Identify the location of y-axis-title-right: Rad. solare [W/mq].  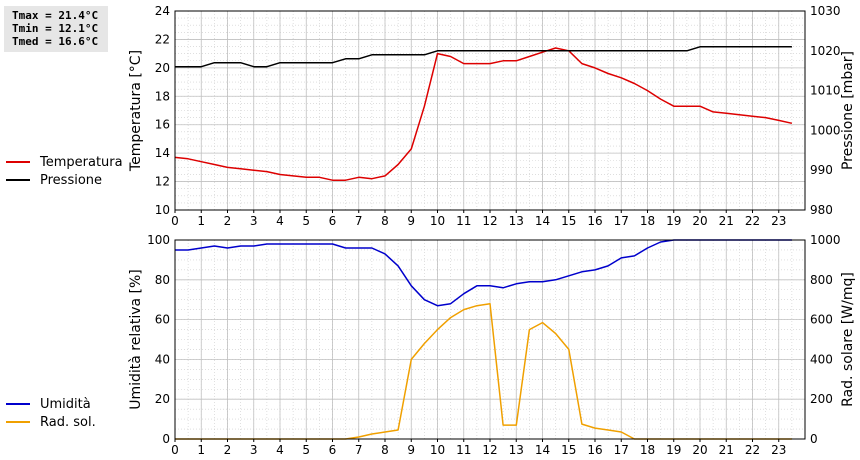
(848, 339).